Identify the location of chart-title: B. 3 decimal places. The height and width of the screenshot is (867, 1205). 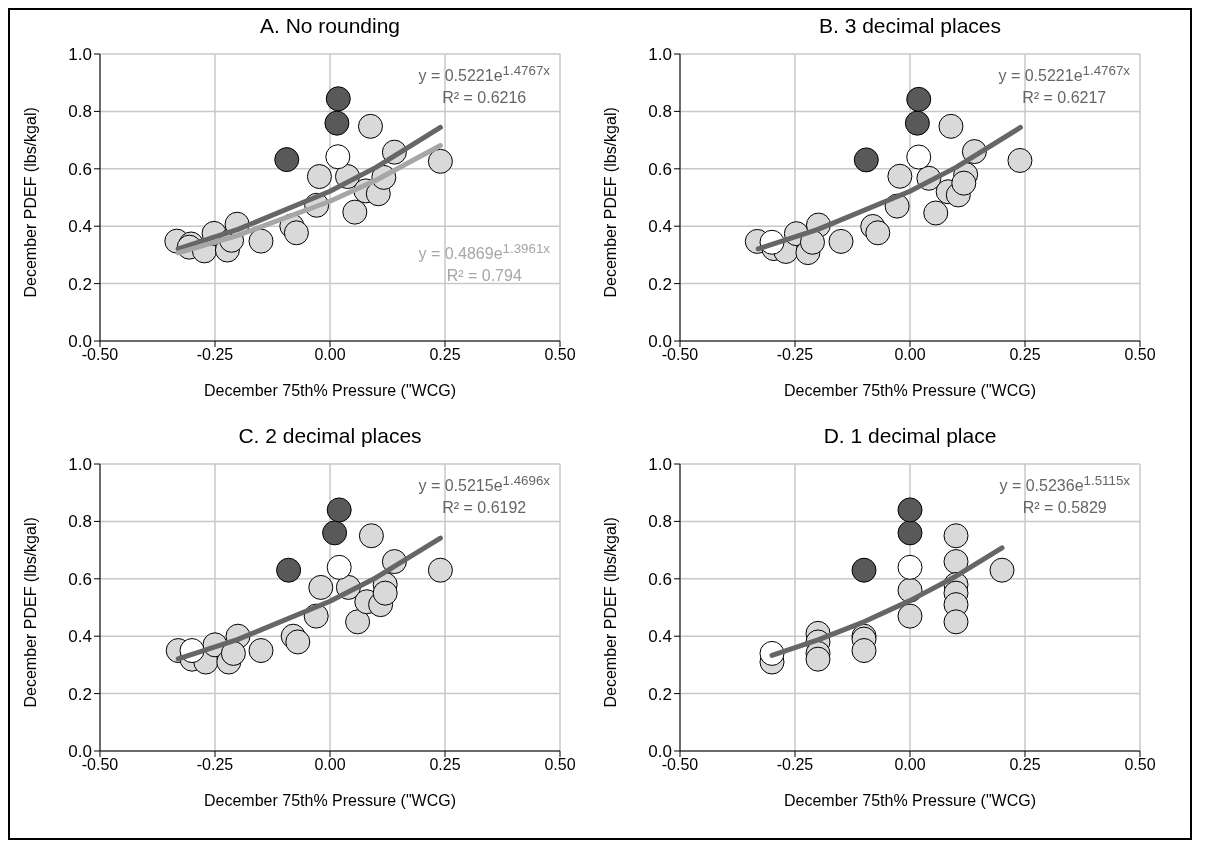
(910, 26).